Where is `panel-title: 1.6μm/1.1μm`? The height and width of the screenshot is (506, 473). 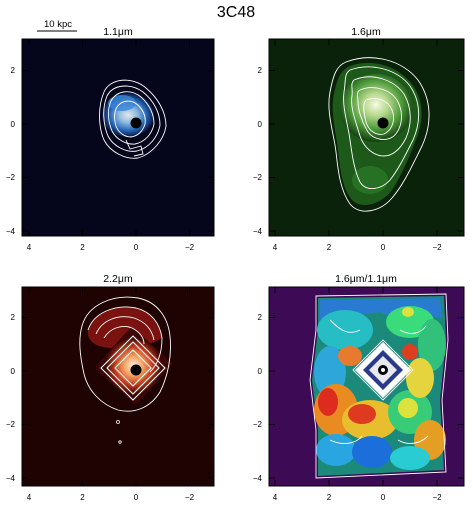 panel-title: 1.6μm/1.1μm is located at coordinates (366, 279).